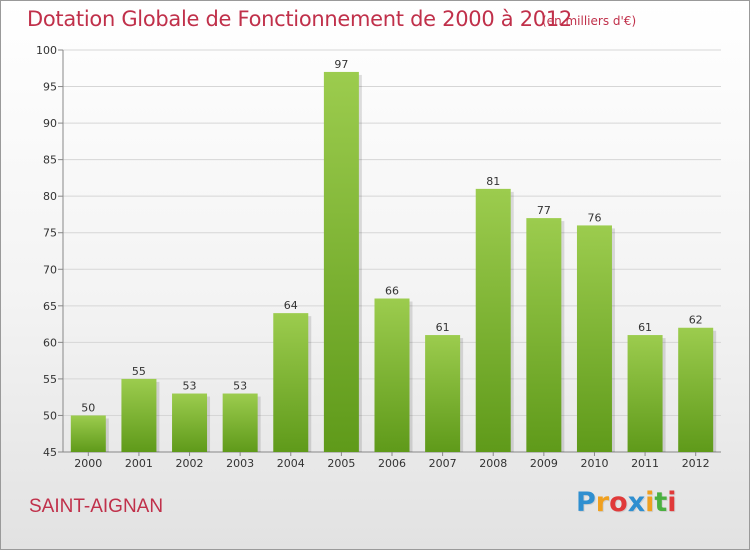  What do you see at coordinates (645, 463) in the screenshot?
I see `x-tick-label: 2011` at bounding box center [645, 463].